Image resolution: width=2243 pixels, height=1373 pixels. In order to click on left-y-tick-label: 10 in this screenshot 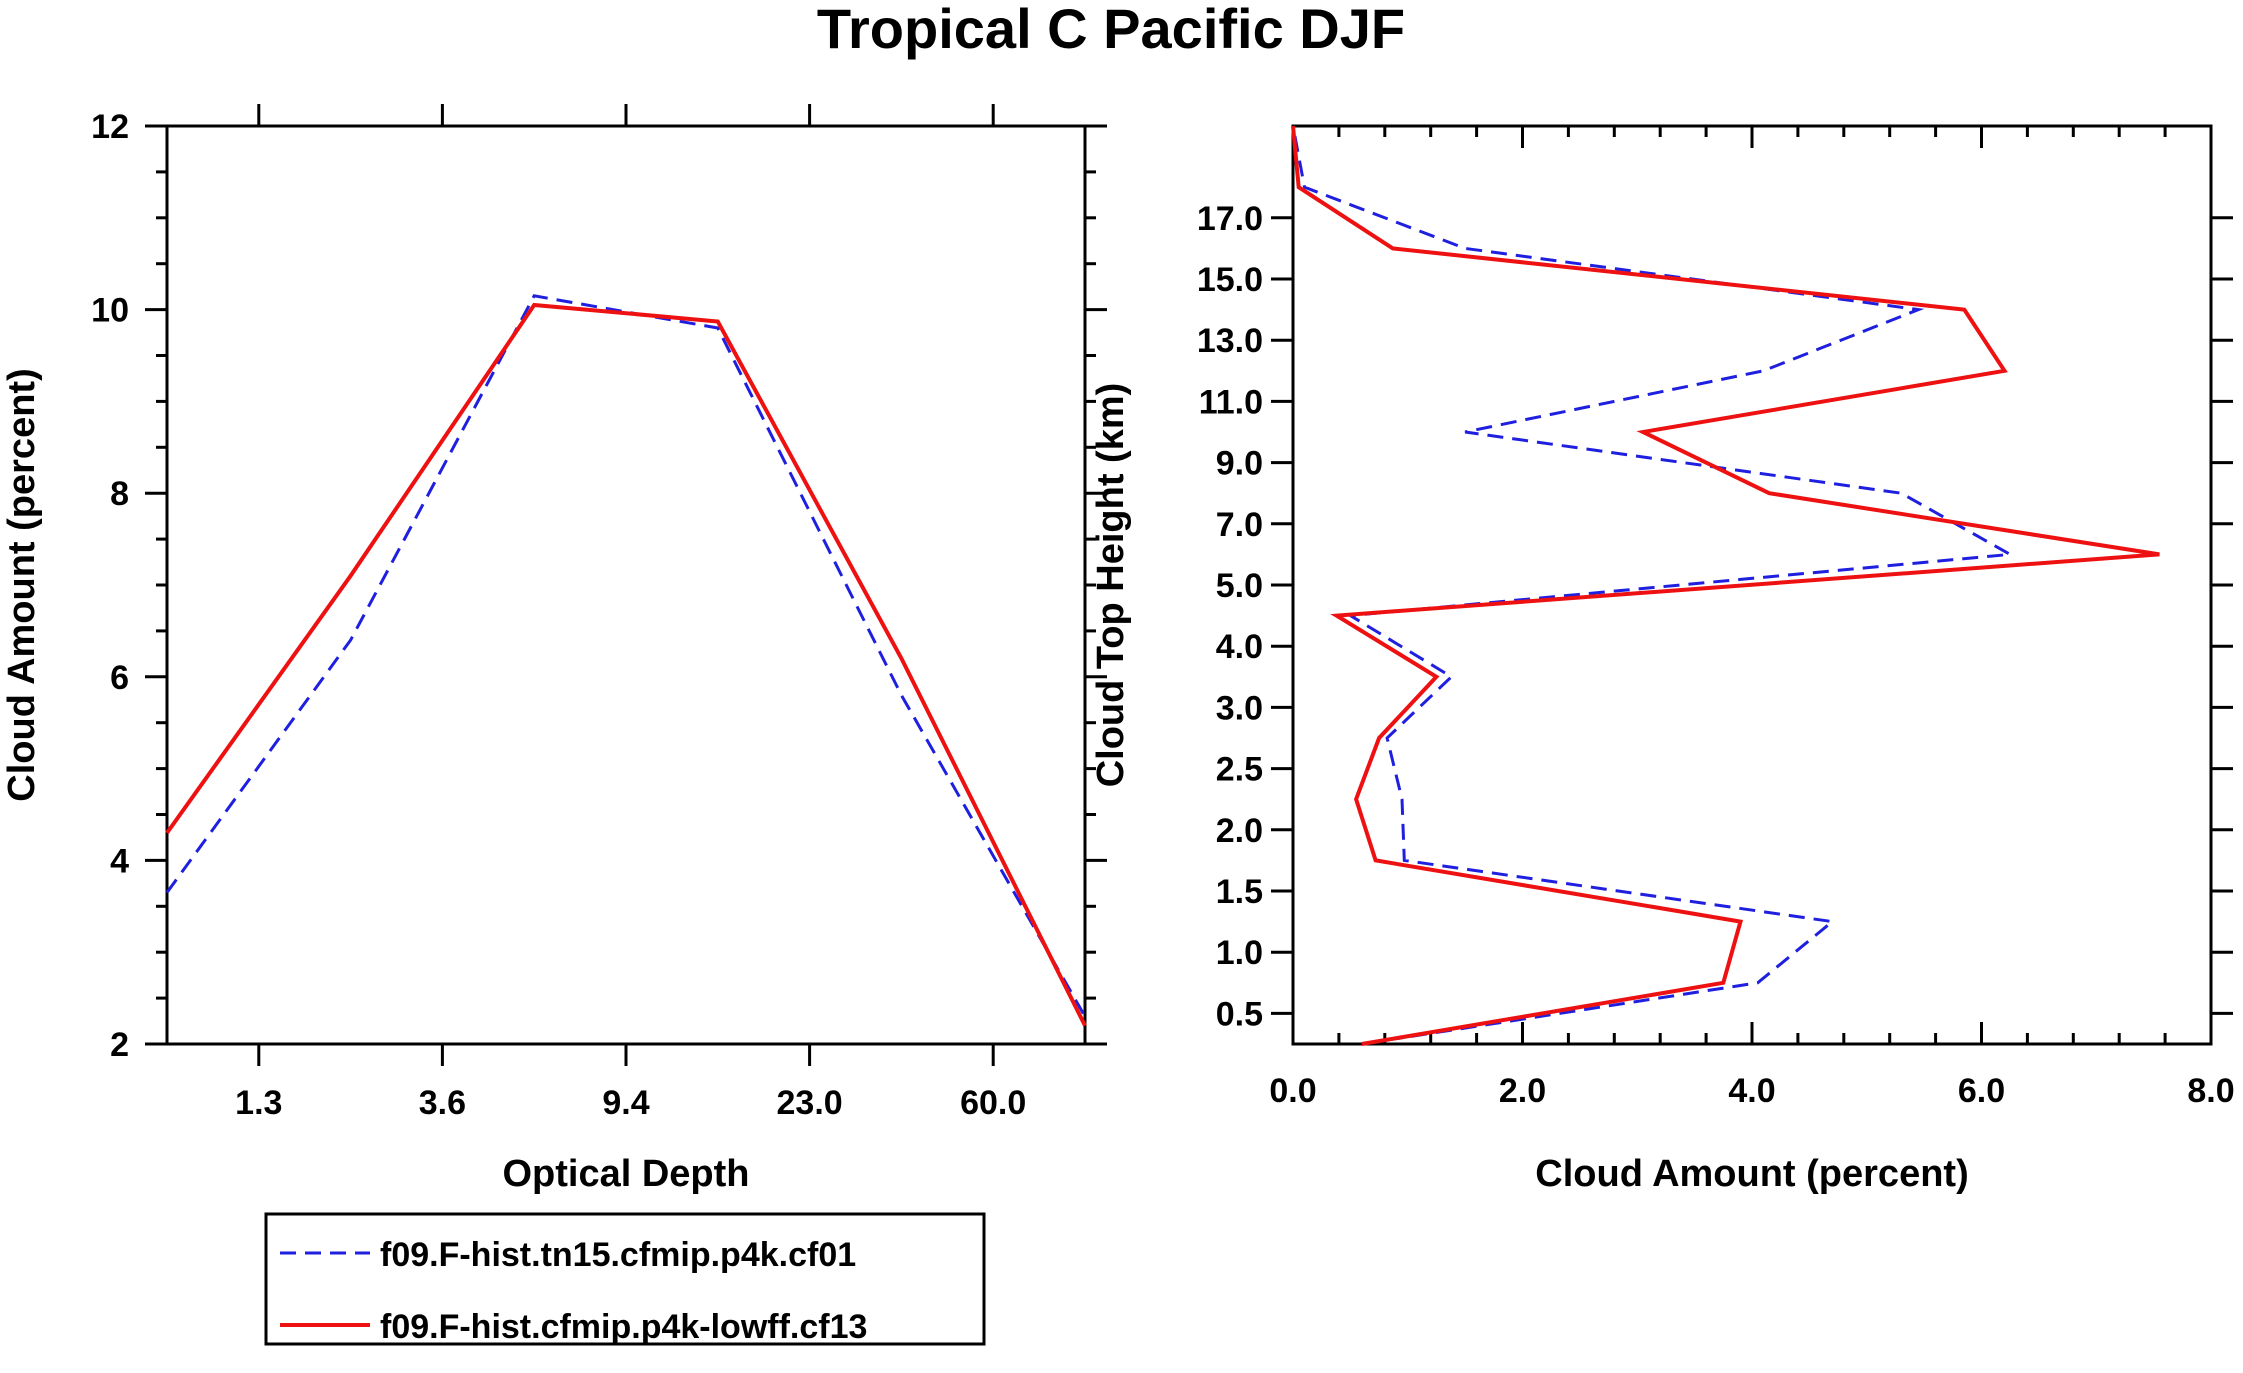, I will do `click(110, 311)`.